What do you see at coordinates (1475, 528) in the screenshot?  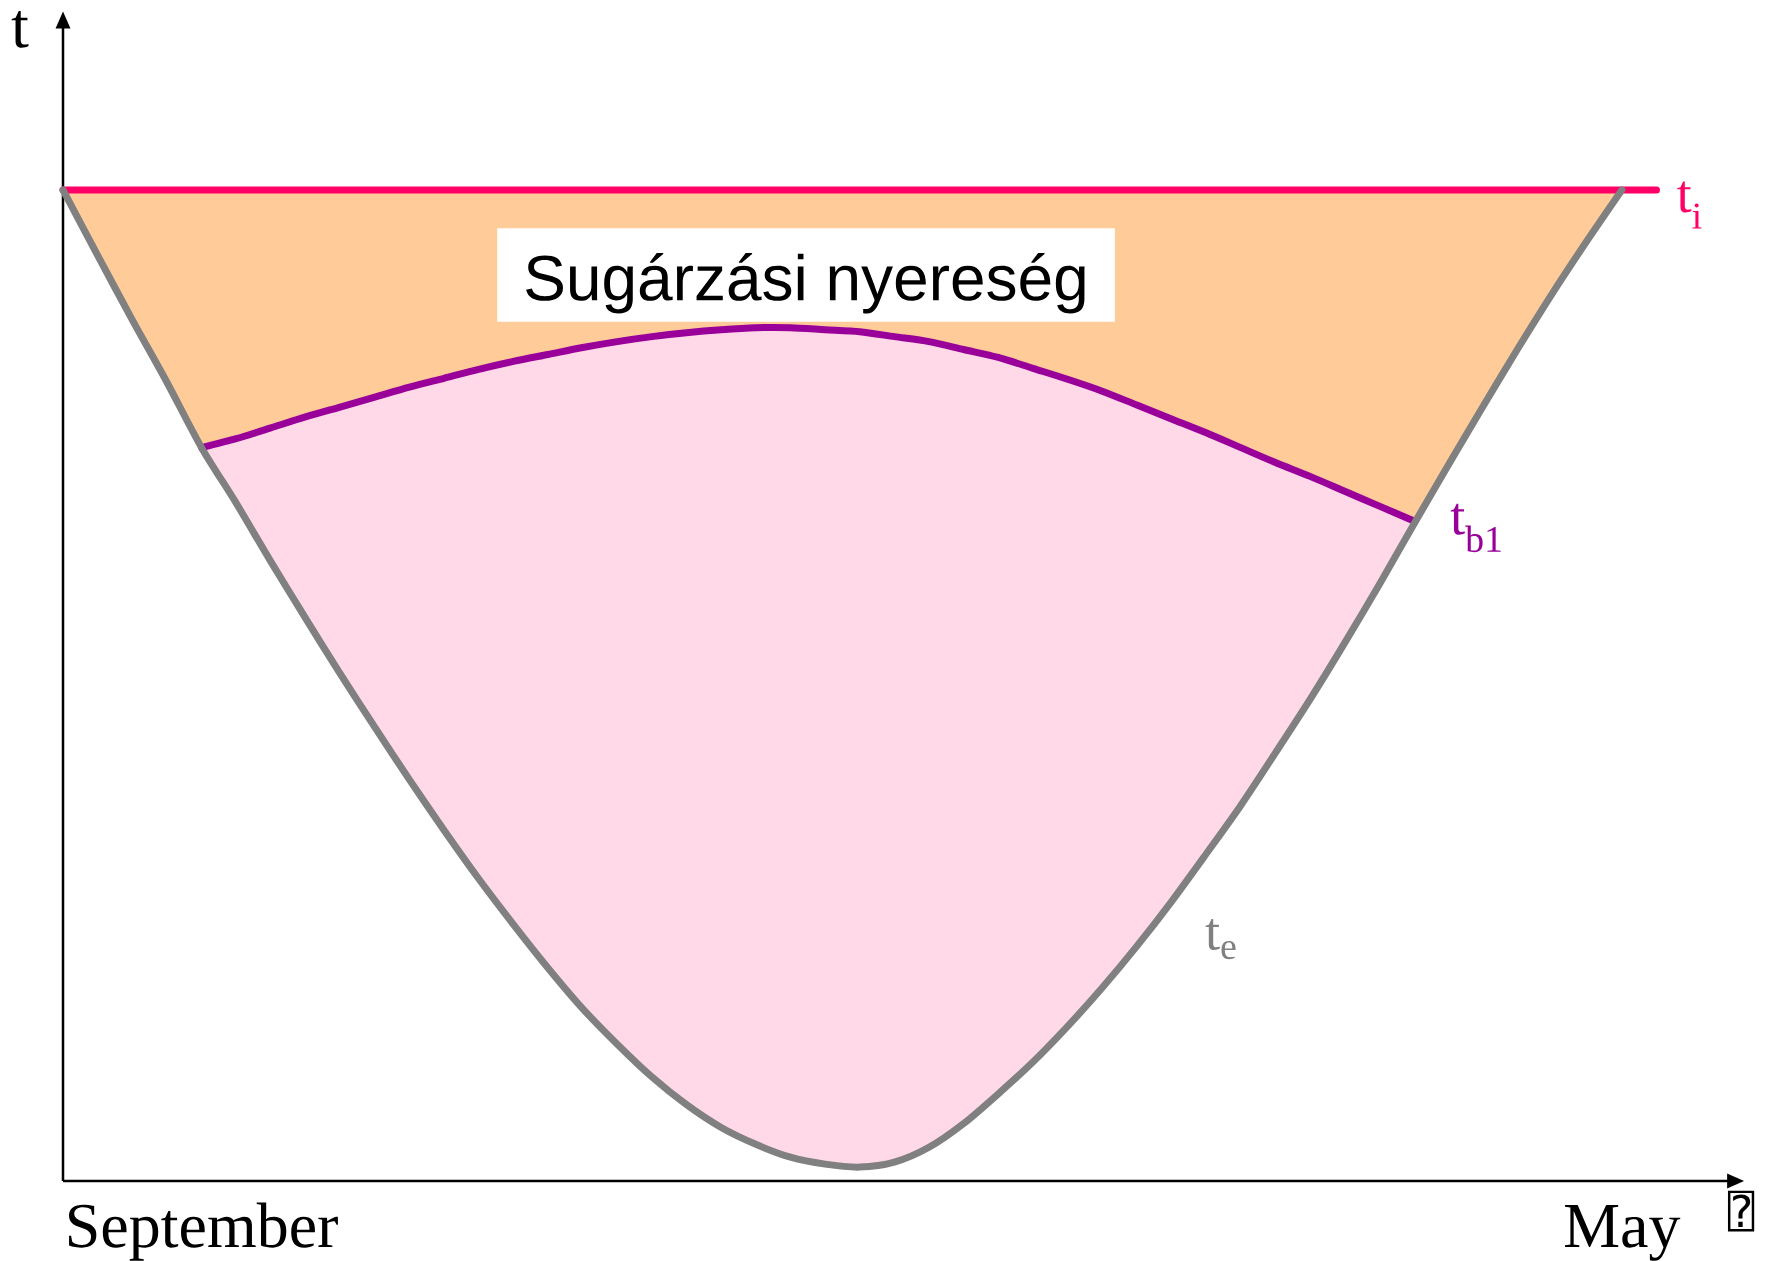 I see `series-label: t$_{b1}$` at bounding box center [1475, 528].